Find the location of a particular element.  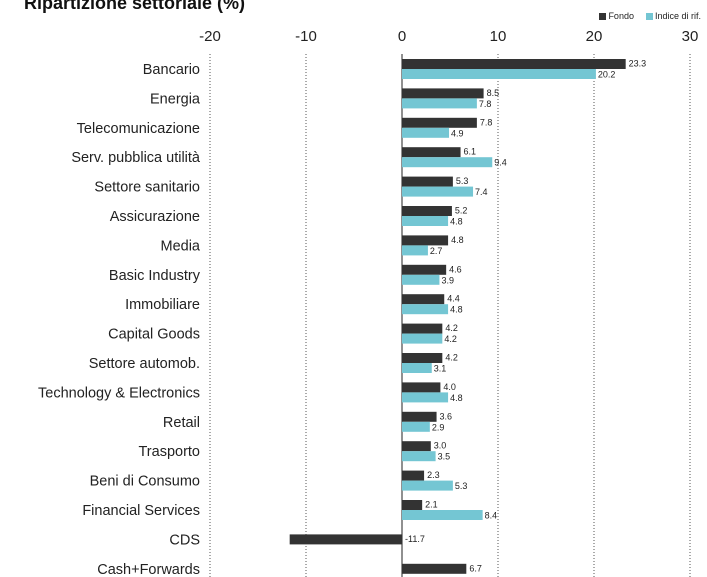

category-label: Serv. pubblica utilità is located at coordinates (136, 158).